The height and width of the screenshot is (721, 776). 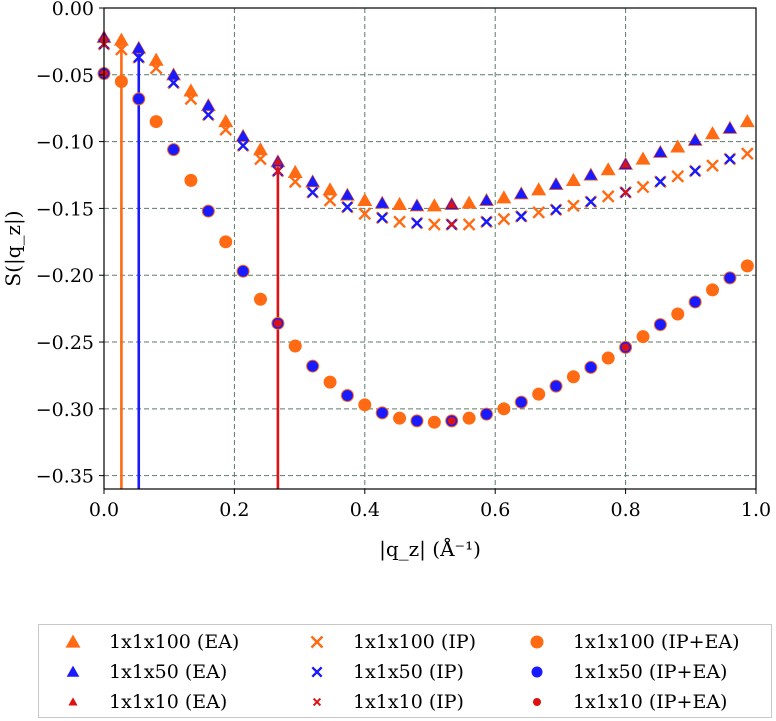 I want to click on legend-item: 1x1x10 (EA), so click(x=140, y=702).